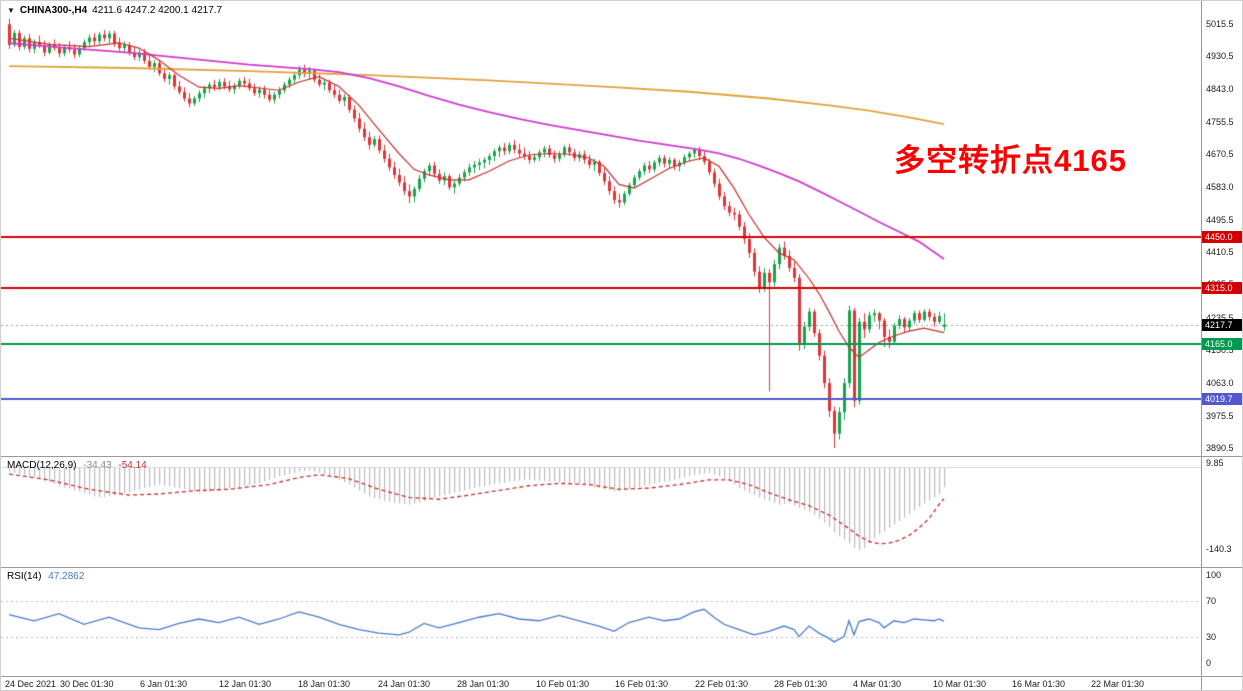 This screenshot has width=1243, height=691. What do you see at coordinates (1211, 601) in the screenshot?
I see `rsi-axis-tick: 70` at bounding box center [1211, 601].